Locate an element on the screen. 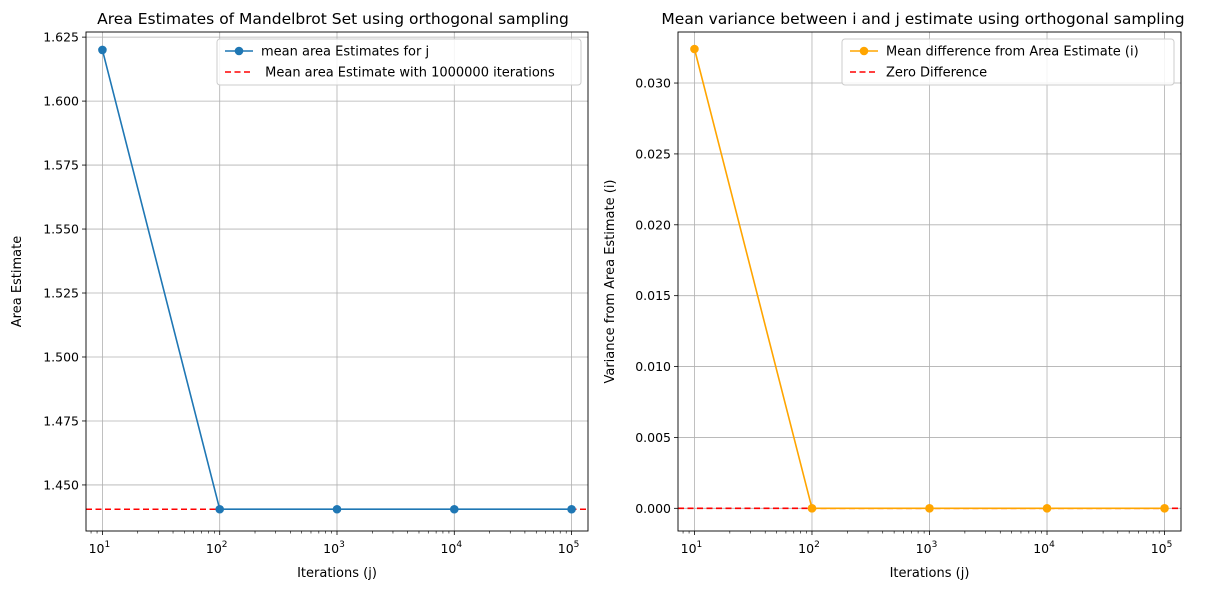  y-tick-label: 1.500 is located at coordinates (61, 356).